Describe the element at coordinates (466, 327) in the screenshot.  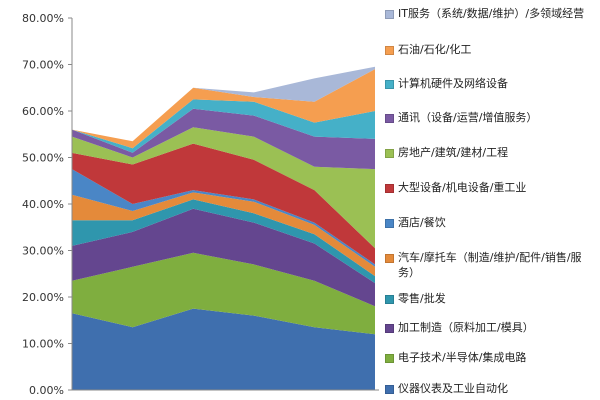
I see `legend-label: 加工制造（原料加工/模具）` at that location.